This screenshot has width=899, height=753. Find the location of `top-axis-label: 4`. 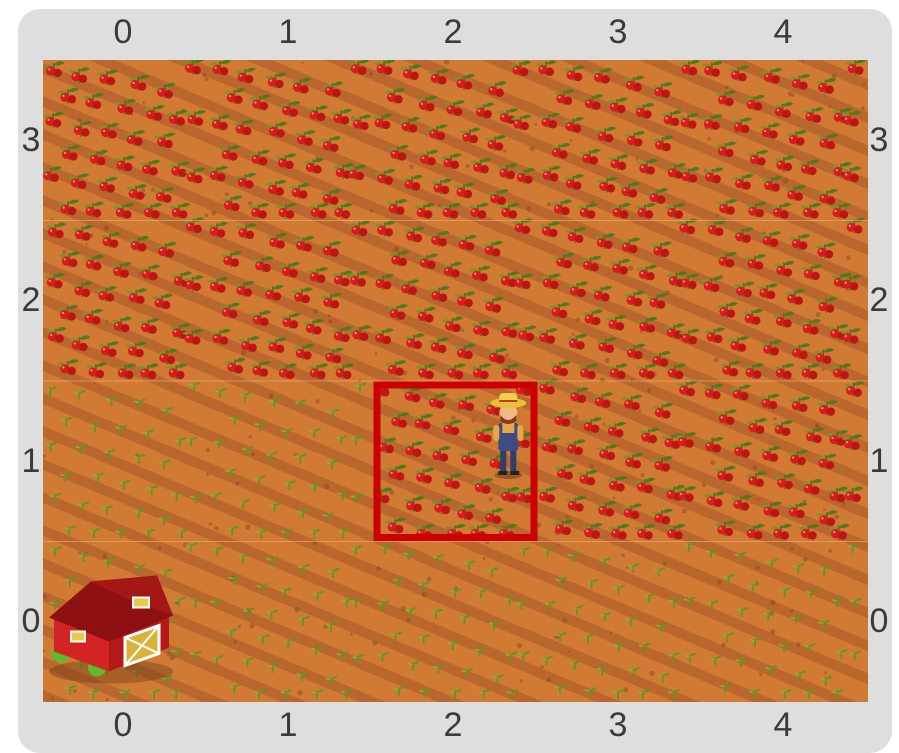

top-axis-label: 4 is located at coordinates (783, 32).